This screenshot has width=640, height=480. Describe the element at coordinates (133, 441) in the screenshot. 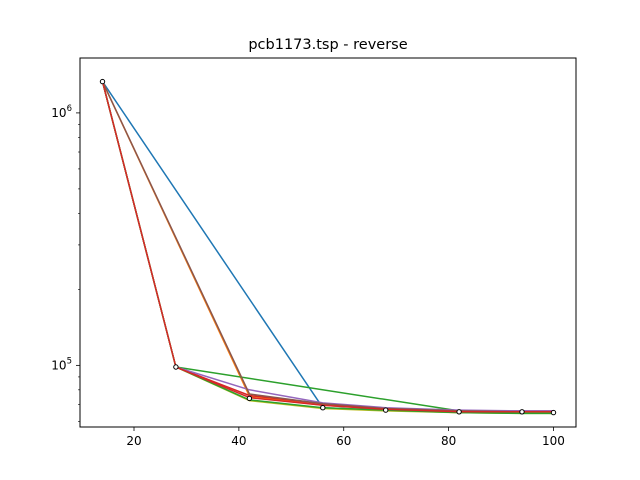

I see `x-tick-label: 20` at that location.